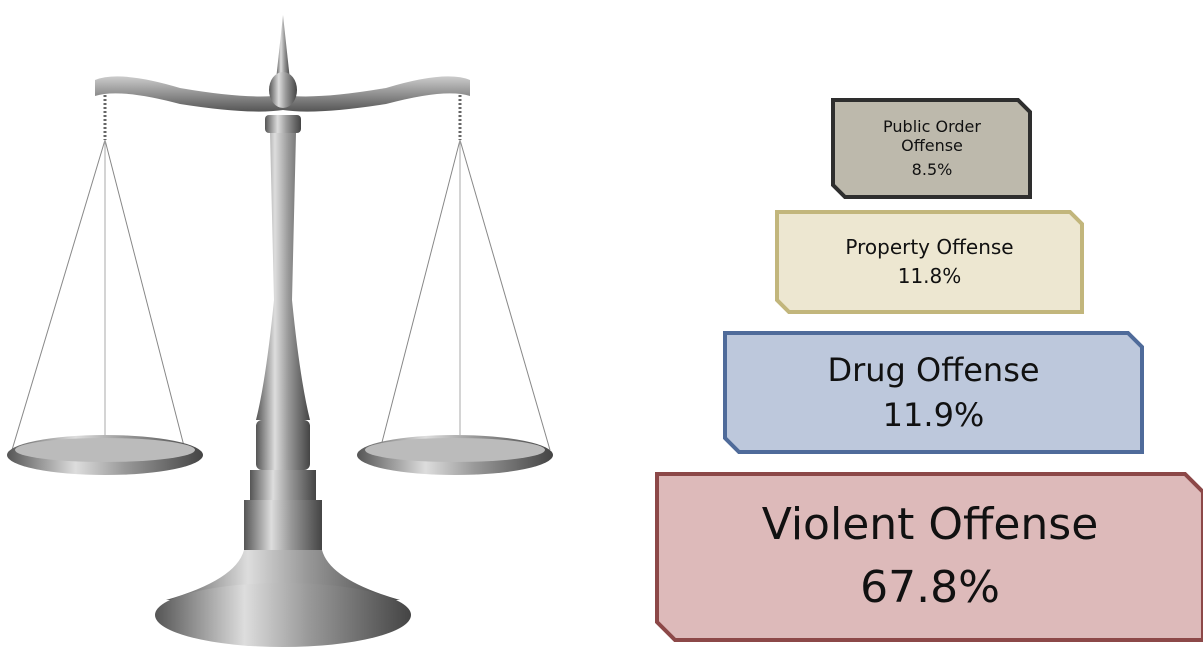  I want to click on node-label: Property Offense, so click(929, 247).